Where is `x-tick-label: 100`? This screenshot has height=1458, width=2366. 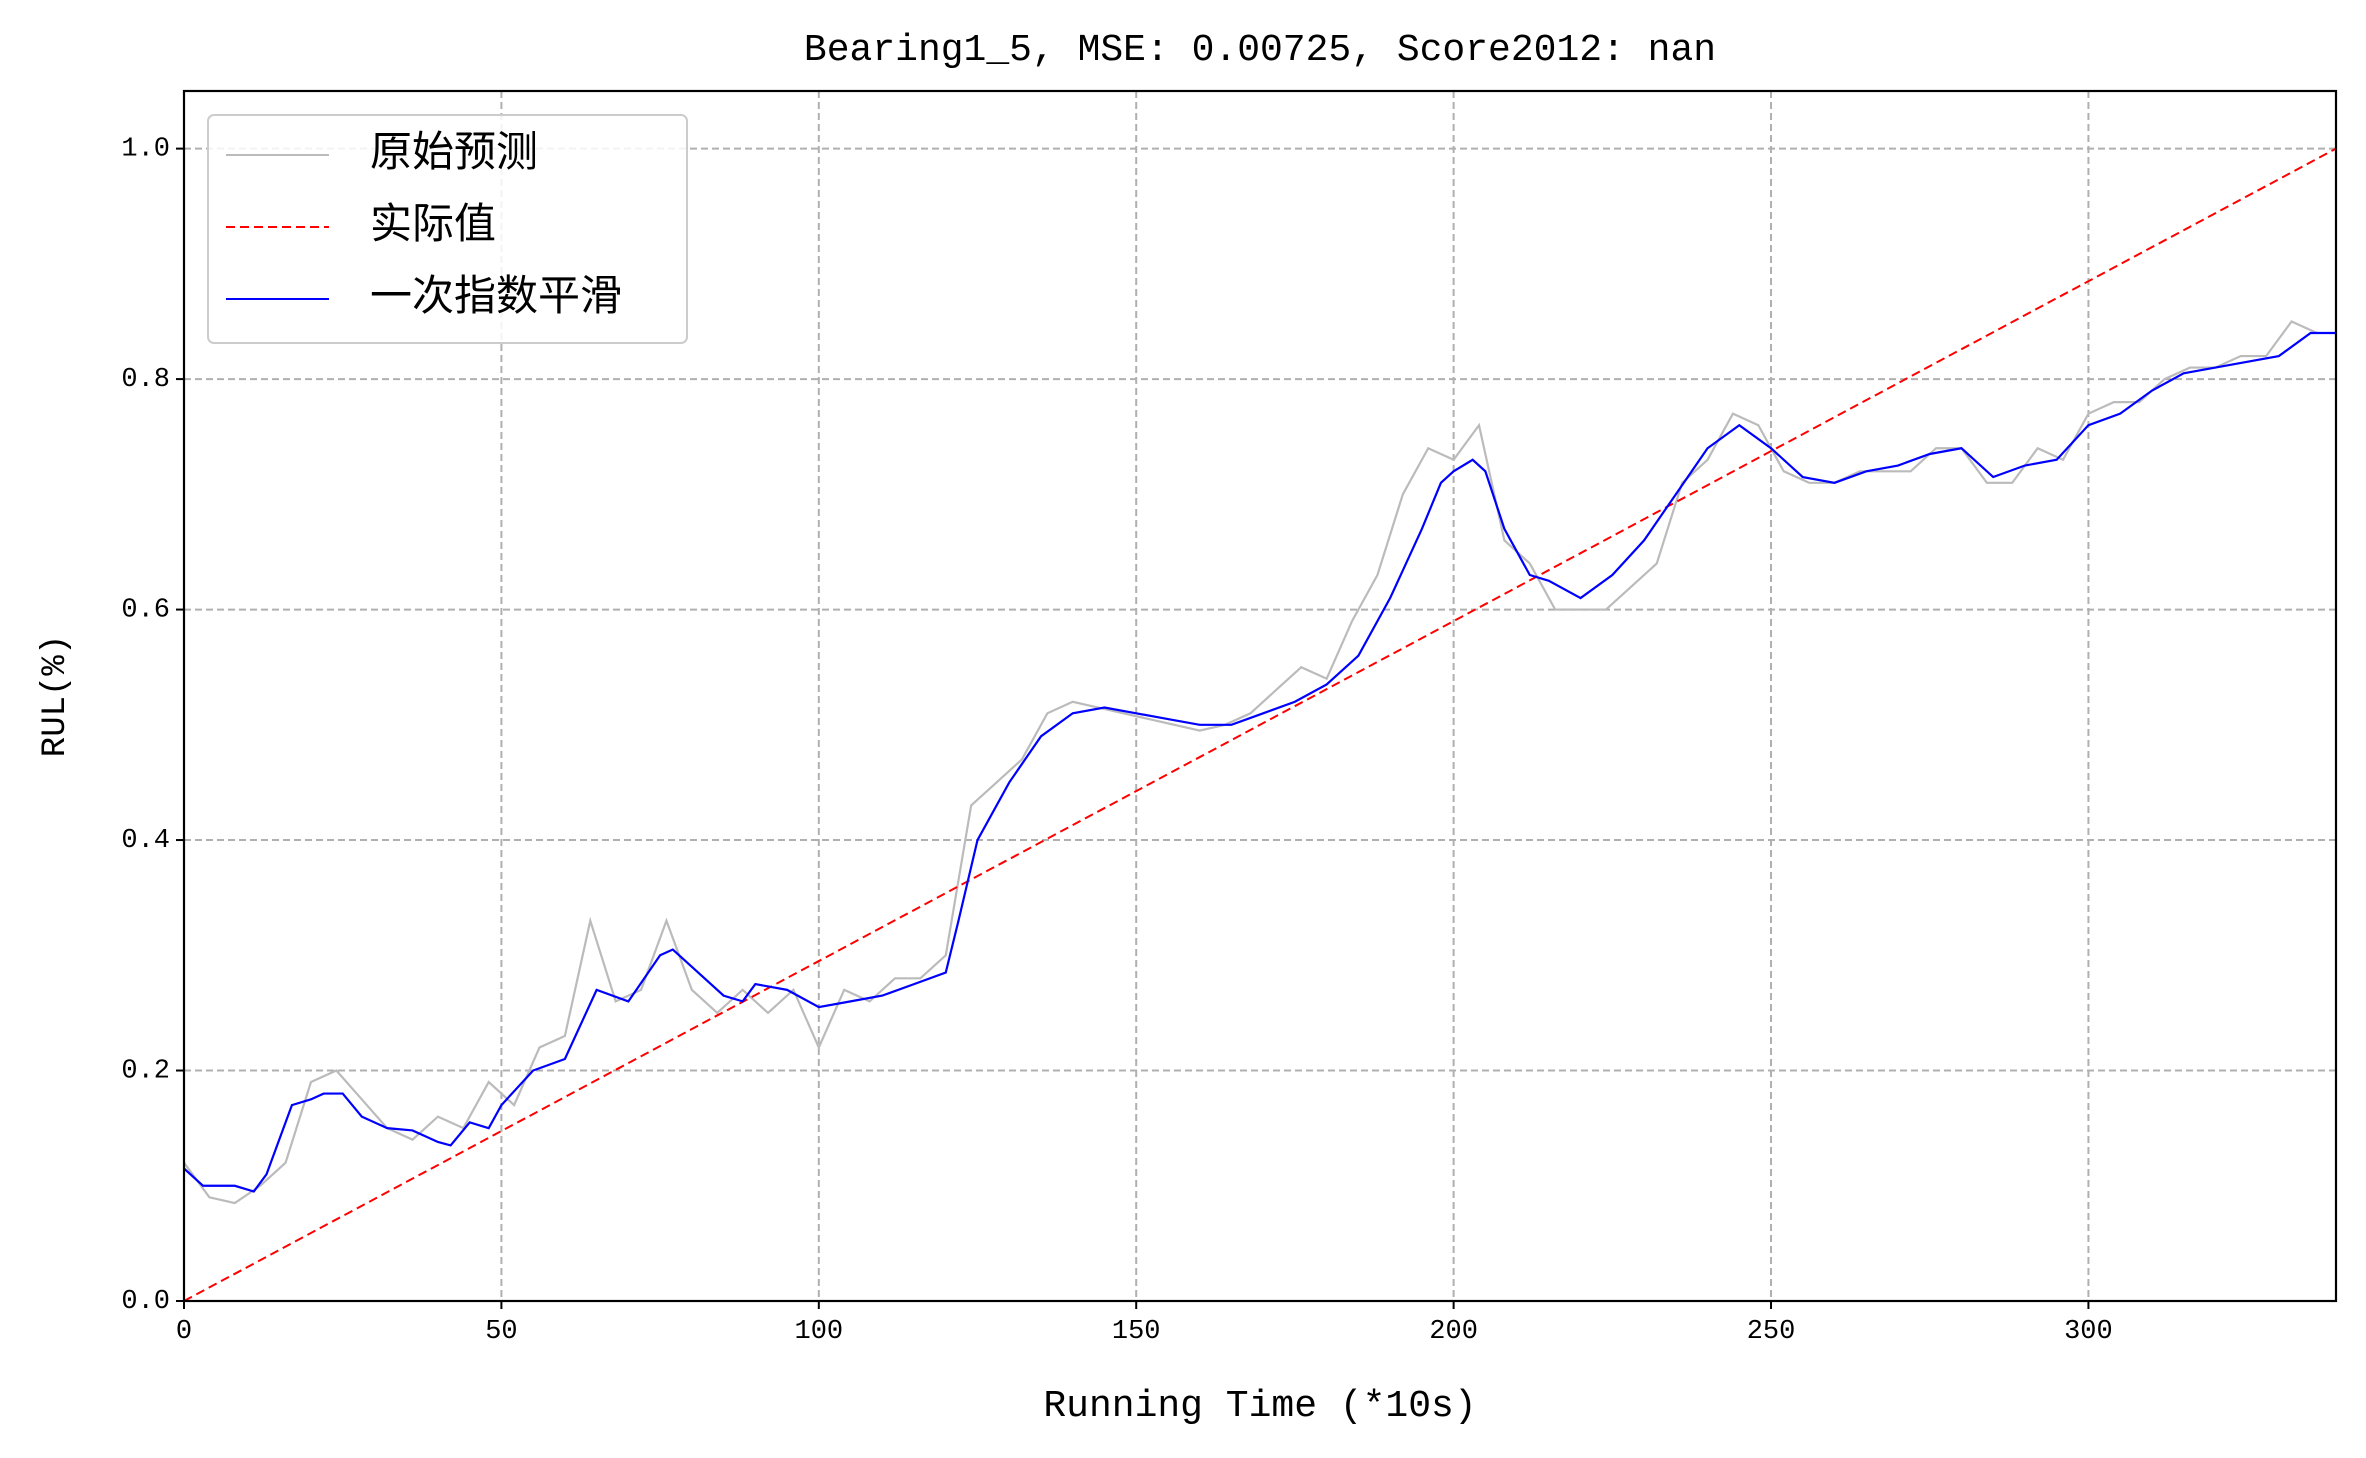
x-tick-label: 100 is located at coordinates (819, 1332).